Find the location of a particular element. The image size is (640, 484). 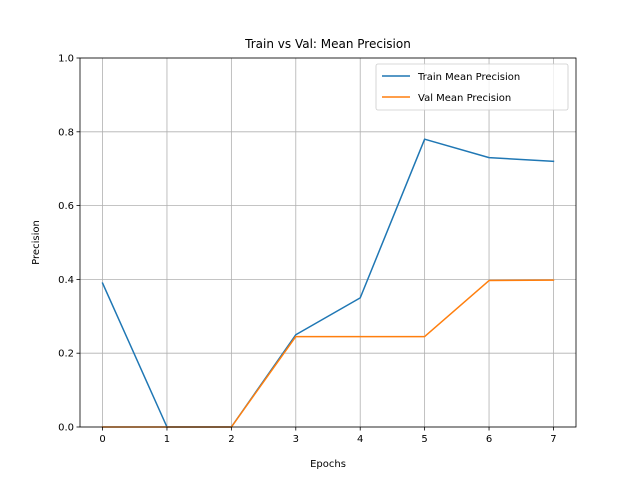

y-axis-label: Precision is located at coordinates (36, 242).